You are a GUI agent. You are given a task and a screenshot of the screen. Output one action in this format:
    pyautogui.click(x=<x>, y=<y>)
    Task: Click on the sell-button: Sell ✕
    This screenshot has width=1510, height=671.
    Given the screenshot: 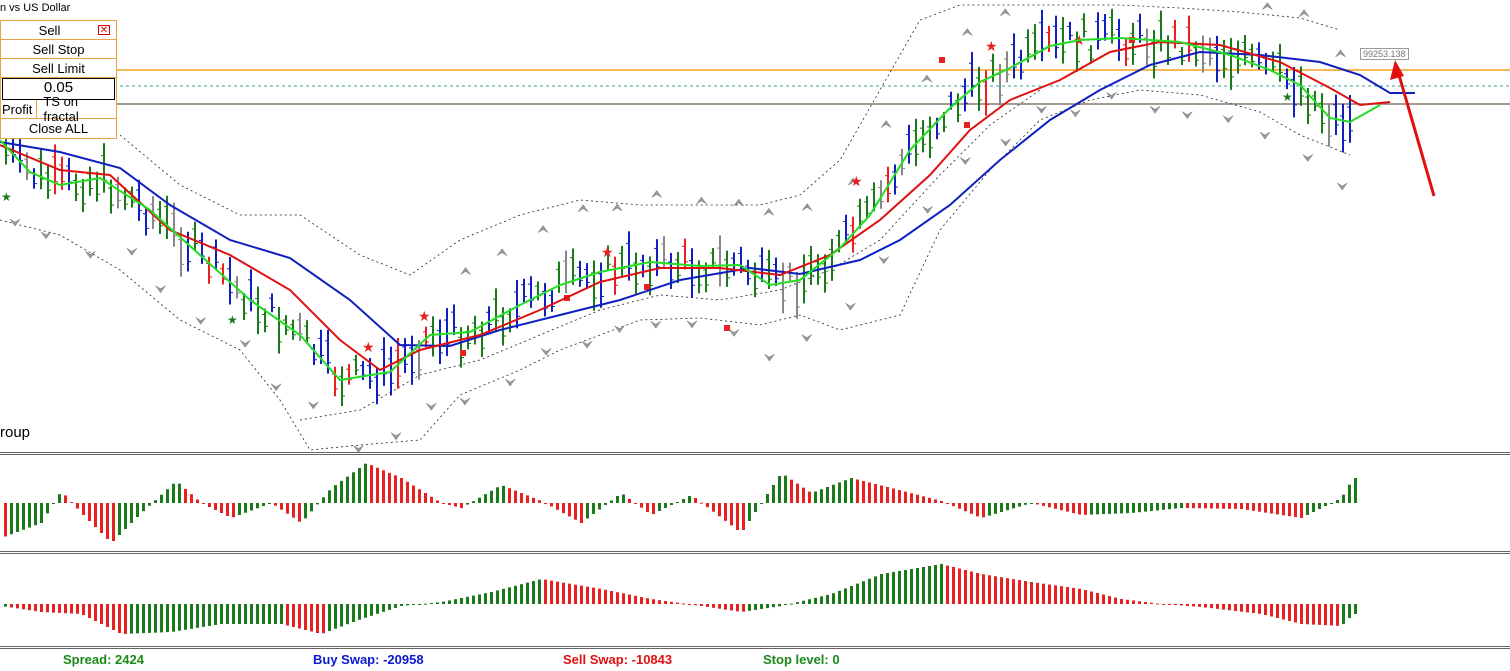 What is the action you would take?
    pyautogui.click(x=58, y=30)
    